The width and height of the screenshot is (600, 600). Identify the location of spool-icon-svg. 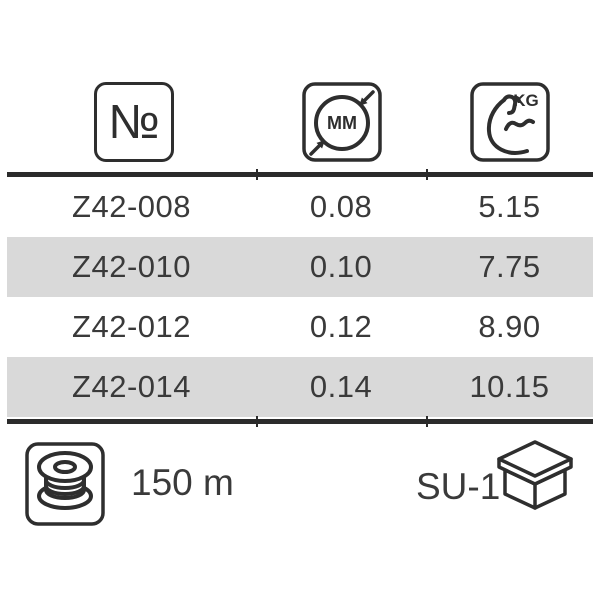
(65, 484).